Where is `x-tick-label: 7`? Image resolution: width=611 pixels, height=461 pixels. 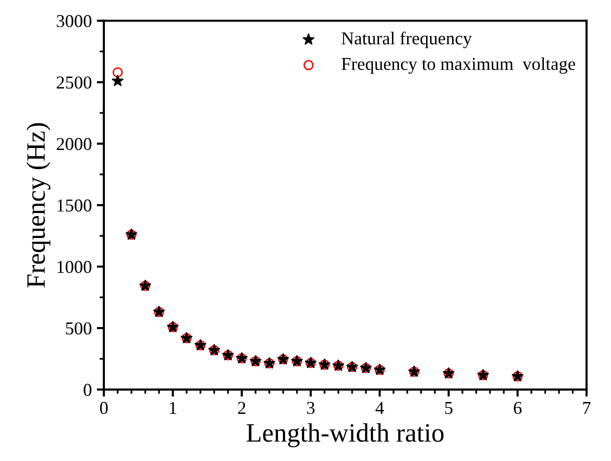 x-tick-label: 7 is located at coordinates (587, 408).